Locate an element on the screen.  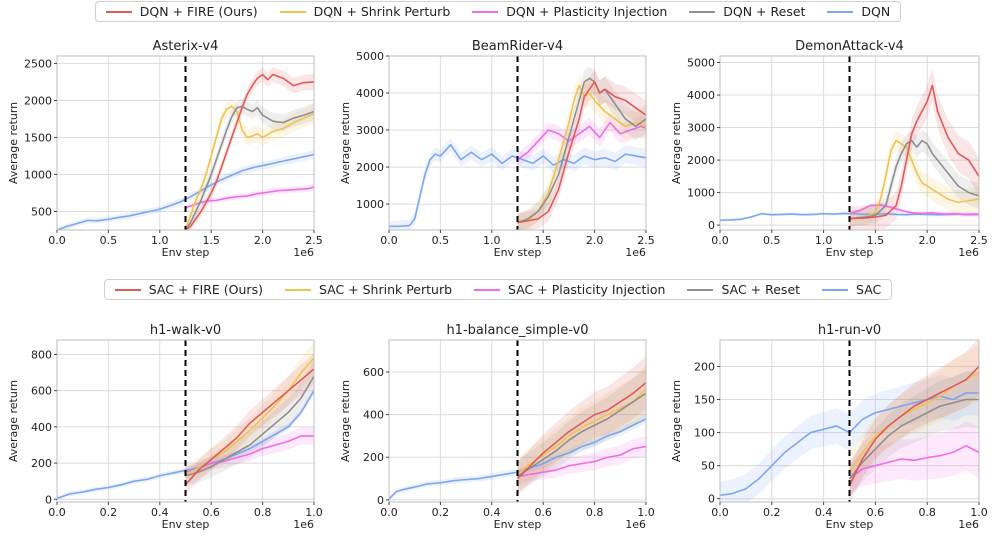
legend-item-dqn: DQN is located at coordinates (858, 11).